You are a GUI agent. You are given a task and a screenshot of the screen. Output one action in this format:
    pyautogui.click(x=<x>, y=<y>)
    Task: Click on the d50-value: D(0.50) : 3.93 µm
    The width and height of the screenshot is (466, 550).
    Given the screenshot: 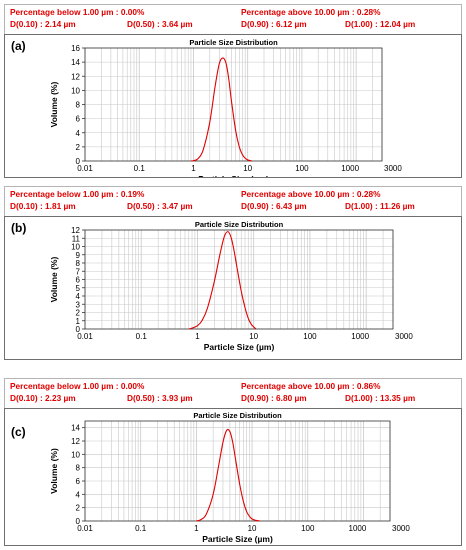 What is the action you would take?
    pyautogui.click(x=160, y=398)
    